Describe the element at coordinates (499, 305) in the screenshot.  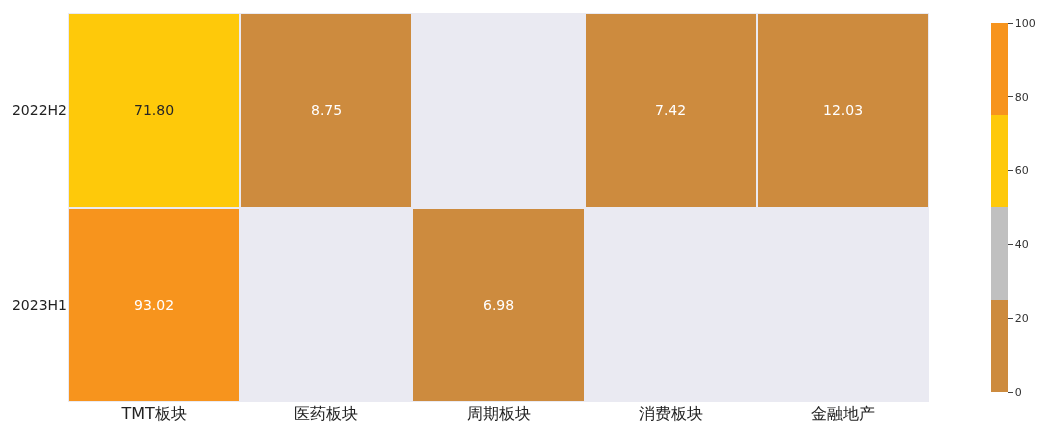
I see `data-label: 6.98` at that location.